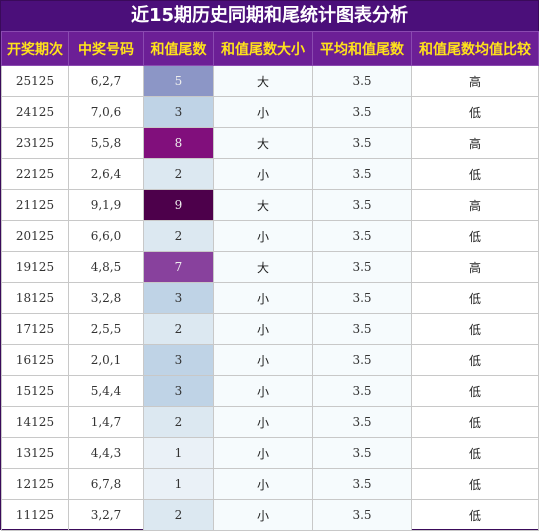 The width and height of the screenshot is (539, 531). What do you see at coordinates (263, 48) in the screenshot?
I see `column-header: 和值尾数大小` at bounding box center [263, 48].